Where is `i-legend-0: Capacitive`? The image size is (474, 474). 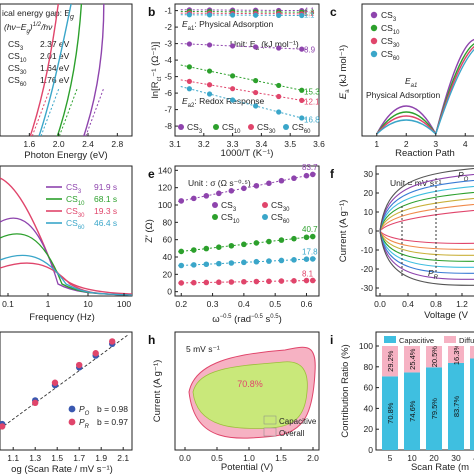 i-legend-0: Capacitive is located at coordinates (416, 340).